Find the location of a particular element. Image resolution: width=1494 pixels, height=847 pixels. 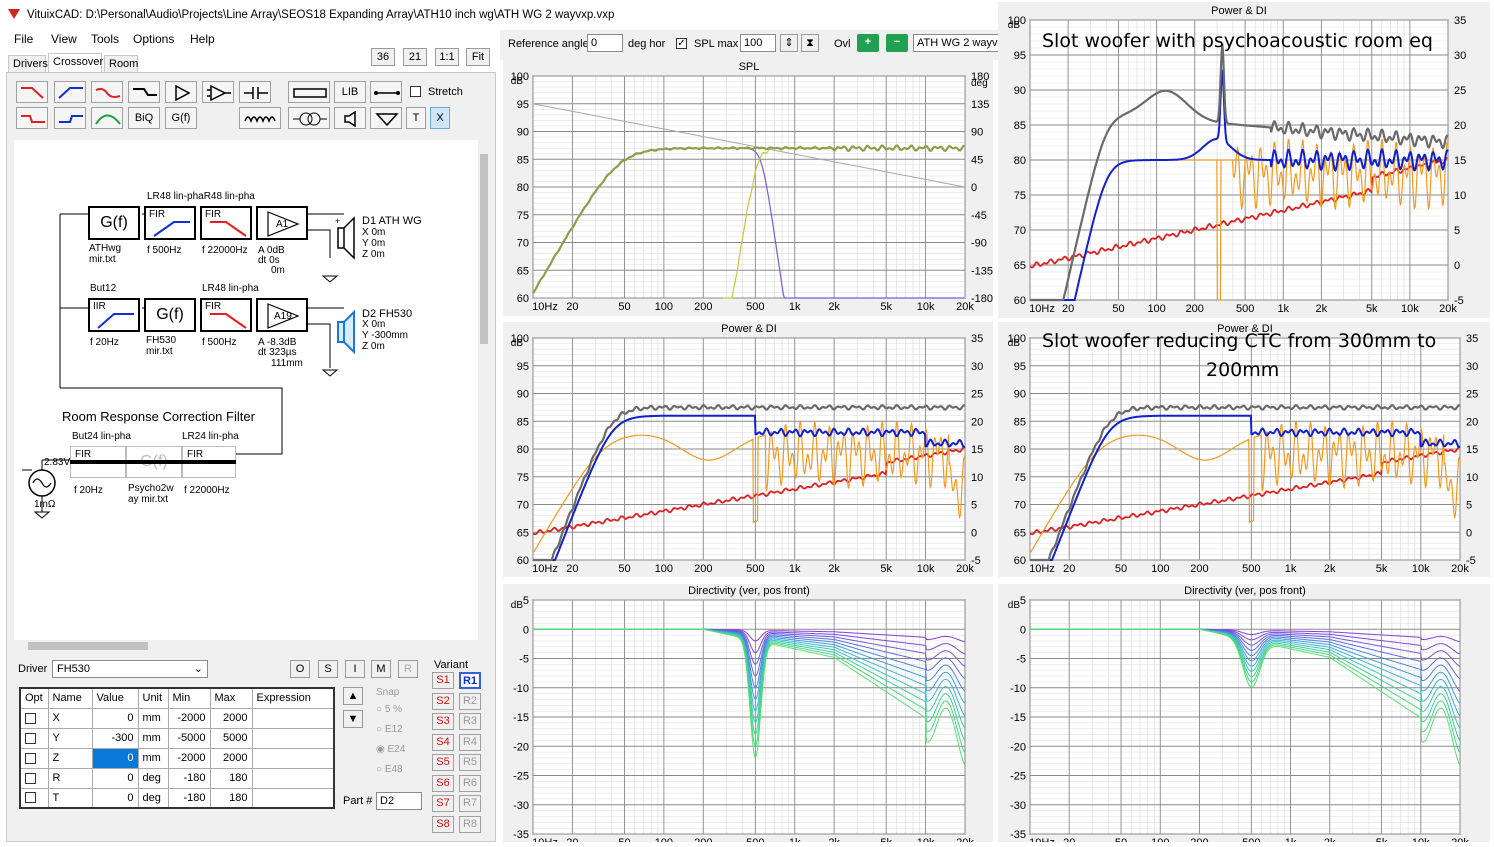

snap-5-radio: ○ 5 % is located at coordinates (389, 709).